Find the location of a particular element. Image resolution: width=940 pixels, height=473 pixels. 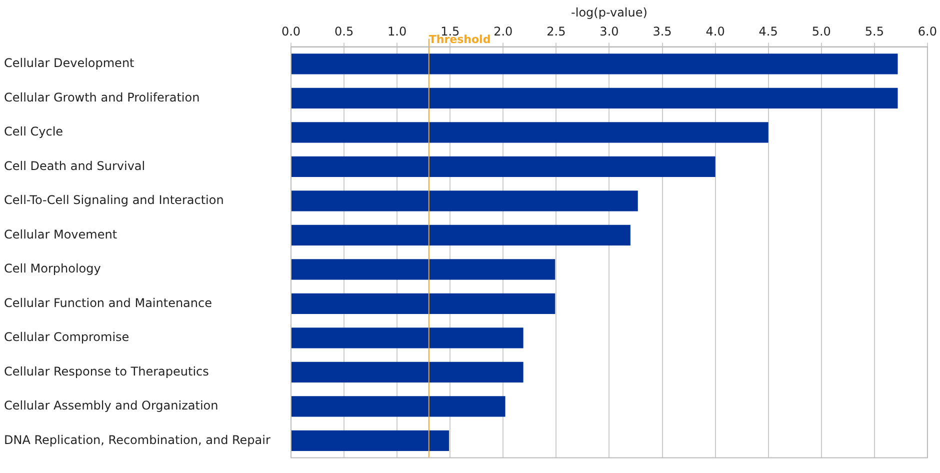

y-tick-label: Cellular Response to Therapeutics is located at coordinates (106, 371).